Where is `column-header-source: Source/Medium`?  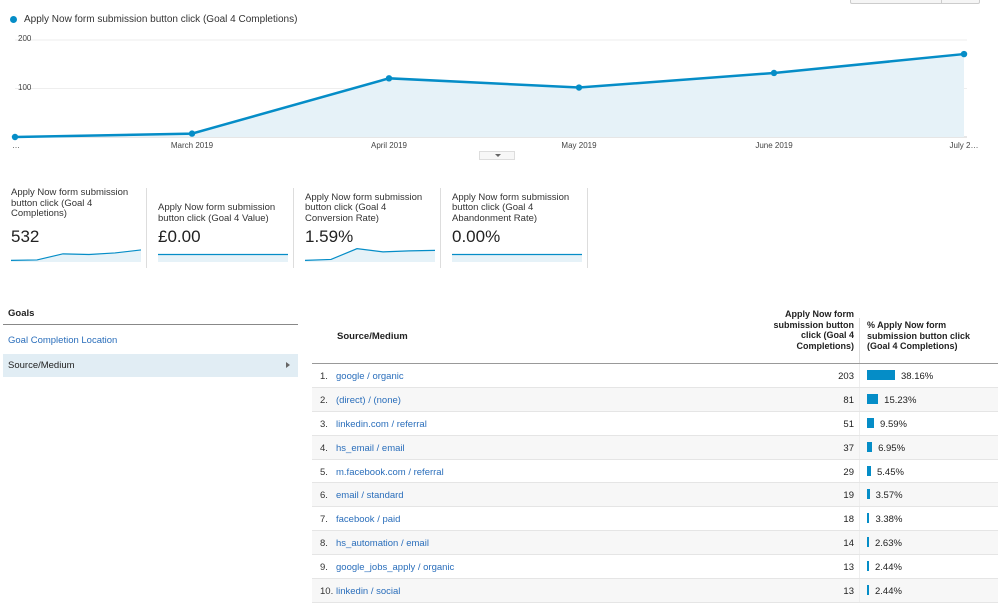 column-header-source: Source/Medium is located at coordinates (372, 336).